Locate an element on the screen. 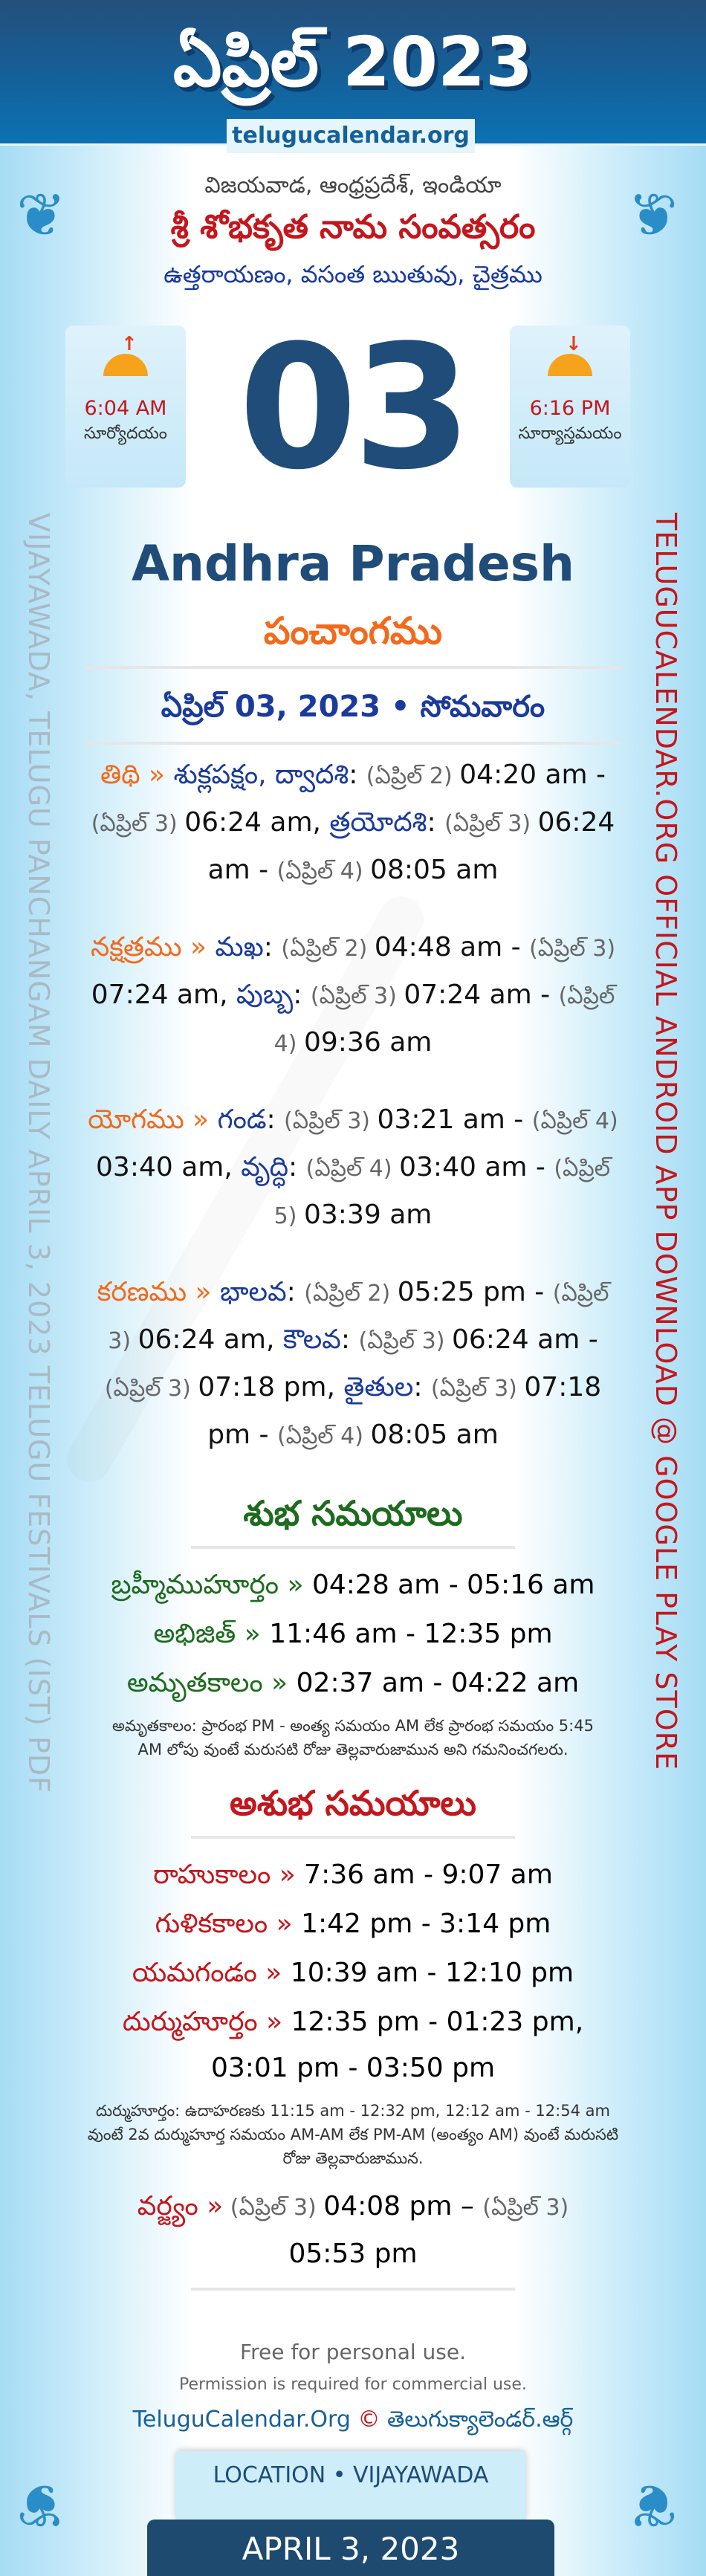 Image resolution: width=706 pixels, height=2576 pixels. entry-name: గండ is located at coordinates (242, 1119).